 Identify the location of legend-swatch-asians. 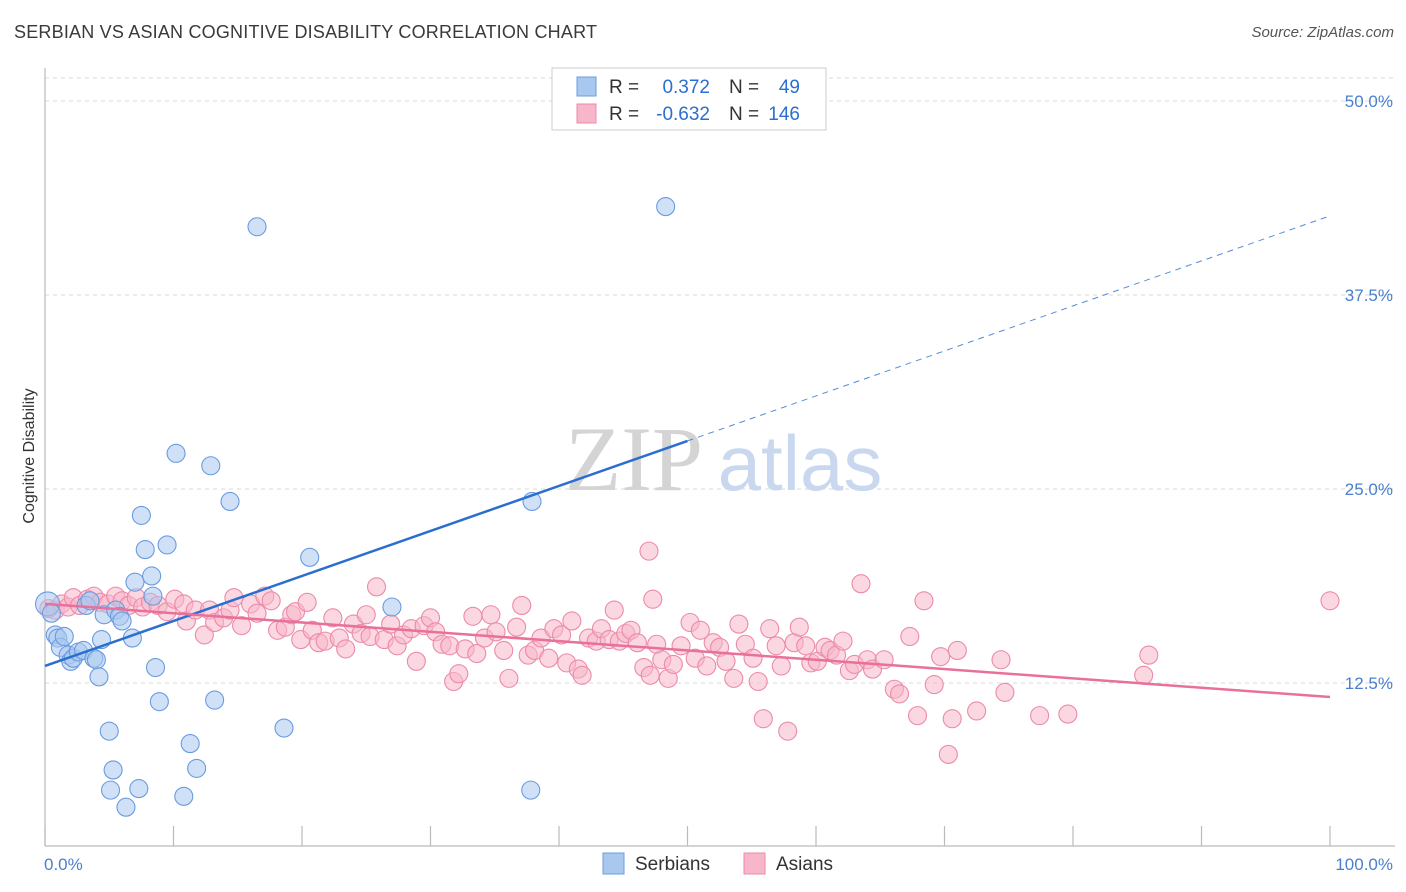
(586, 113).